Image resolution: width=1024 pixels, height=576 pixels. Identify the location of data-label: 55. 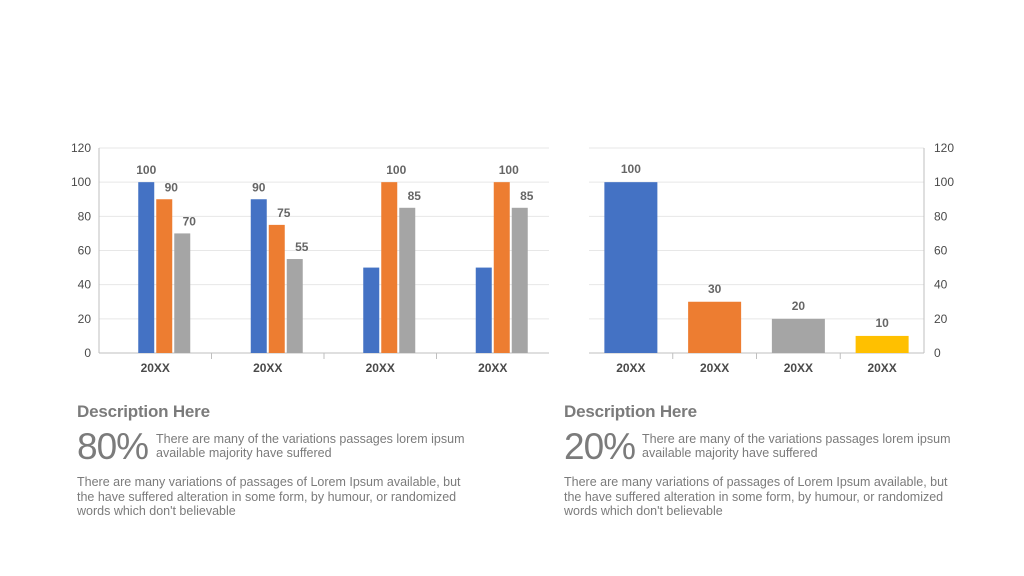
(302, 247).